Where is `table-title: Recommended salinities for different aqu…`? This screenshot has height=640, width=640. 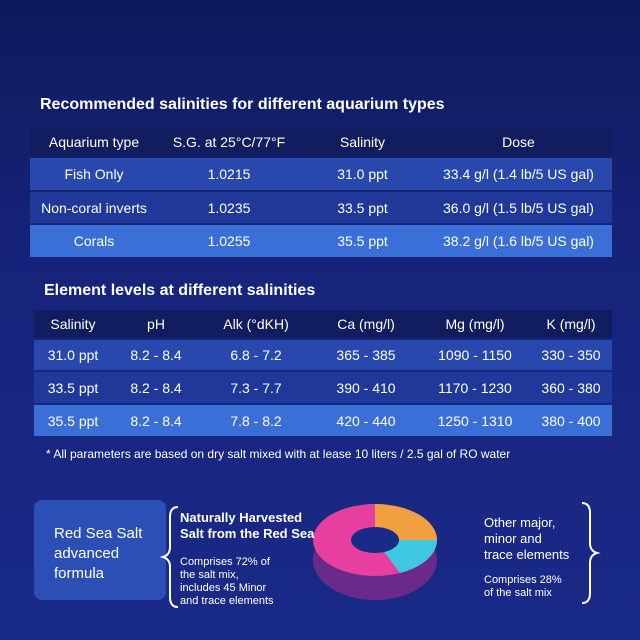
table-title: Recommended salinities for different aqu… is located at coordinates (242, 104).